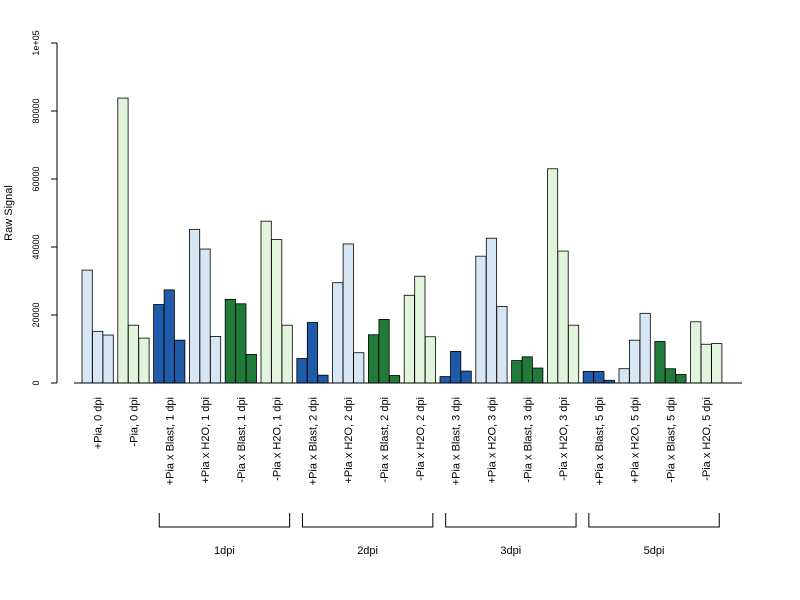  What do you see at coordinates (313, 441) in the screenshot?
I see `x-tick-label: +Pia x Blast, 2 dpi` at bounding box center [313, 441].